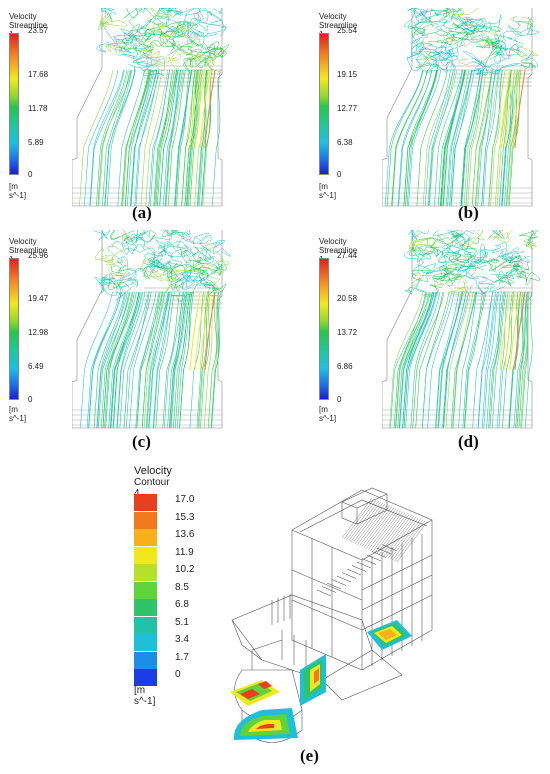  I want to click on colorbar-tick: 12.98, so click(38, 332).